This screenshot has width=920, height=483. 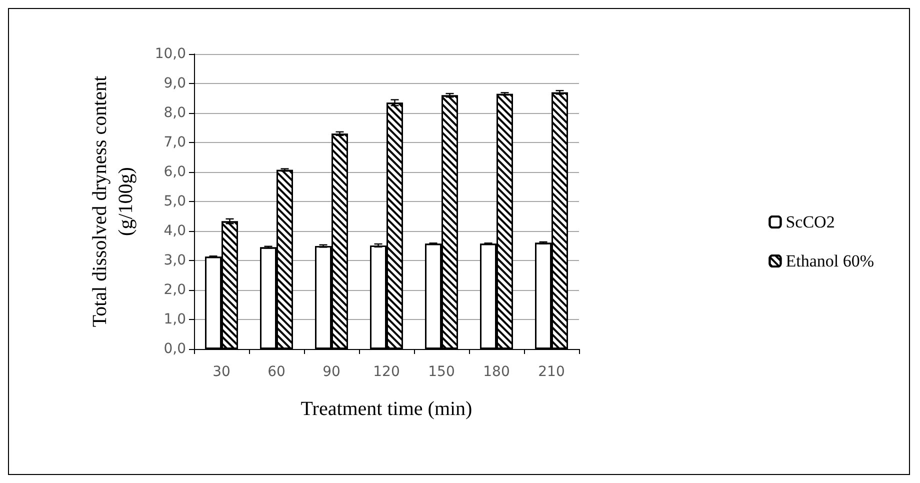 What do you see at coordinates (221, 372) in the screenshot?
I see `x-tick-label: 30` at bounding box center [221, 372].